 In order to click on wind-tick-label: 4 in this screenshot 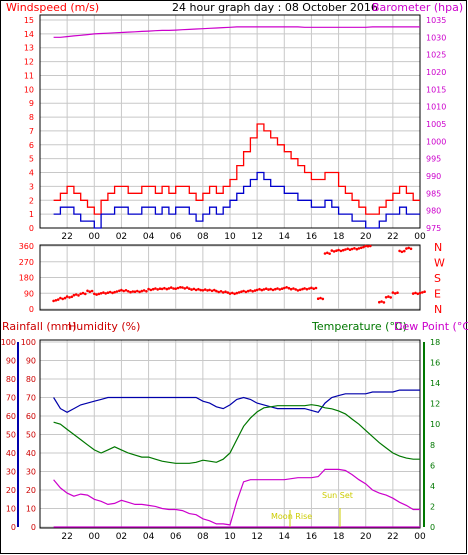, I will do `click(31, 173)`.